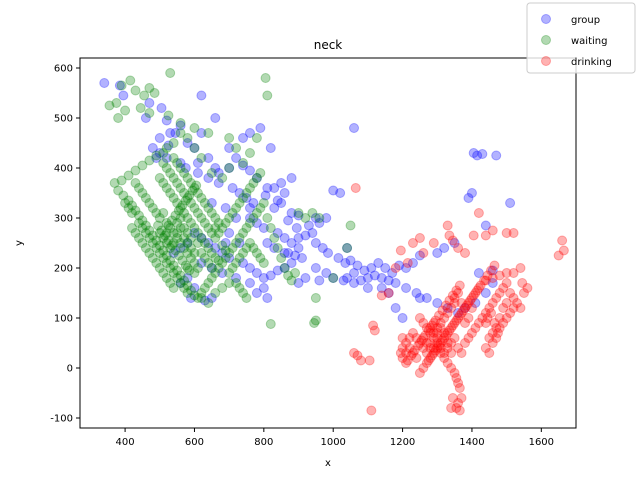 The width and height of the screenshot is (640, 480). What do you see at coordinates (65, 244) in the screenshot?
I see `y-axis: -100 0 100 200 300 400 500 600` at bounding box center [65, 244].